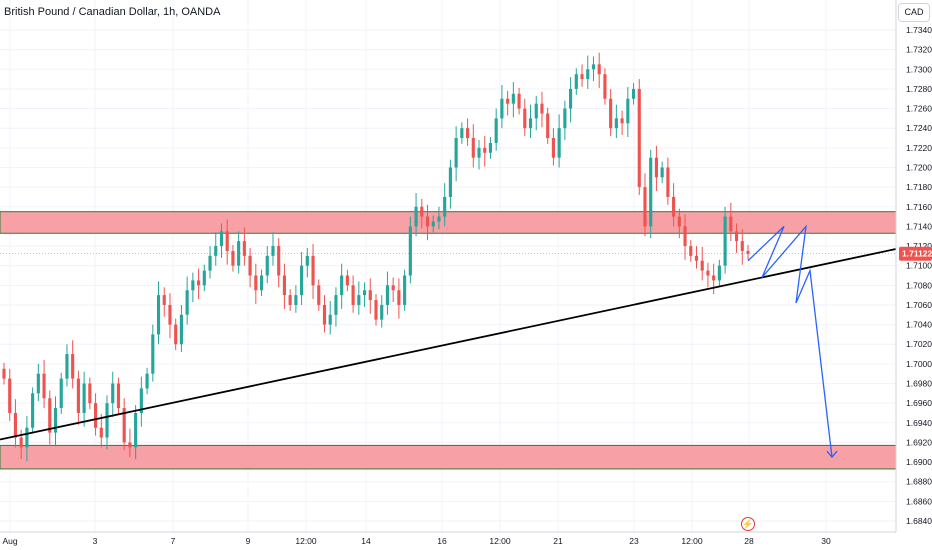 Image resolution: width=932 pixels, height=550 pixels. I want to click on y-tick-label: 1.71600, so click(919, 207).